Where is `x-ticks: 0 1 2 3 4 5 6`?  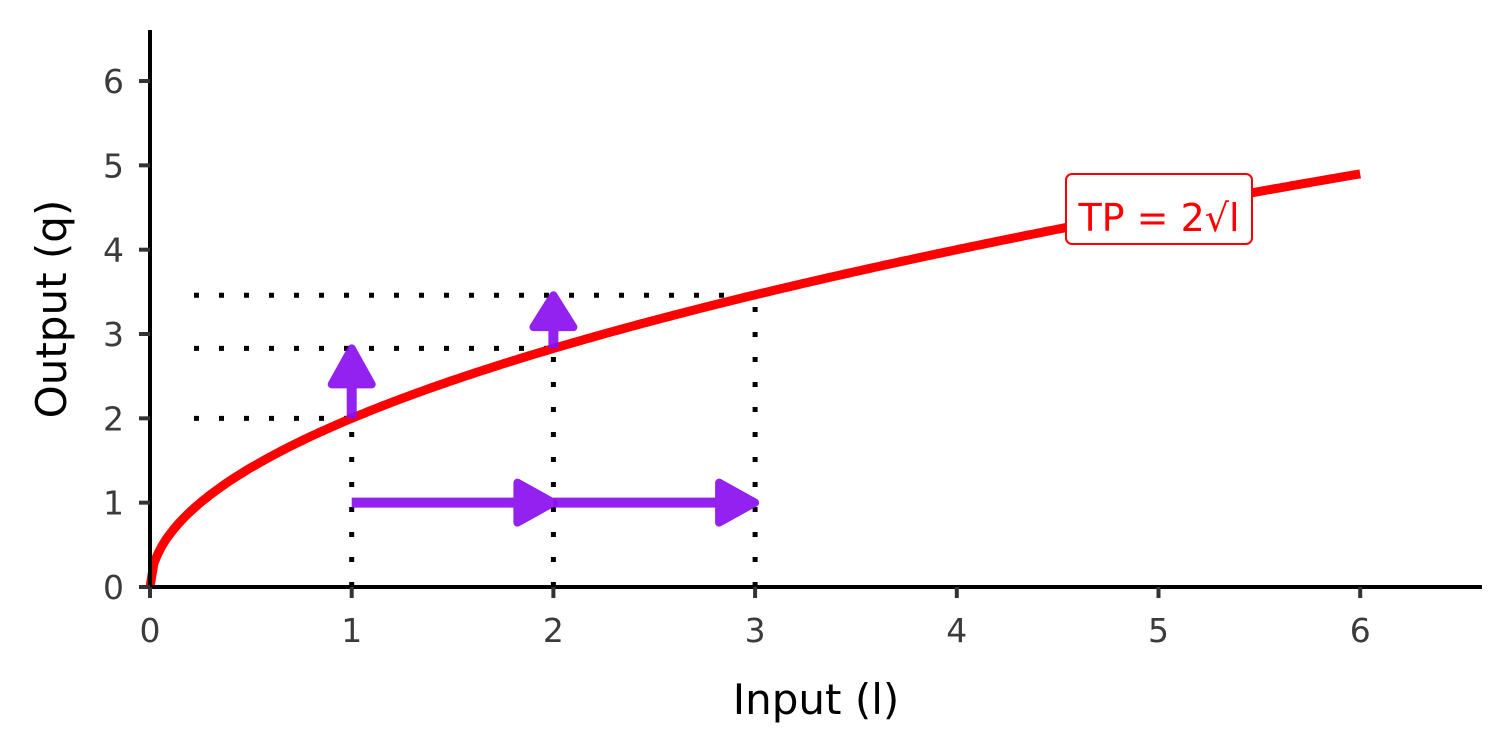
x-ticks: 0 1 2 3 4 5 6 is located at coordinates (755, 618).